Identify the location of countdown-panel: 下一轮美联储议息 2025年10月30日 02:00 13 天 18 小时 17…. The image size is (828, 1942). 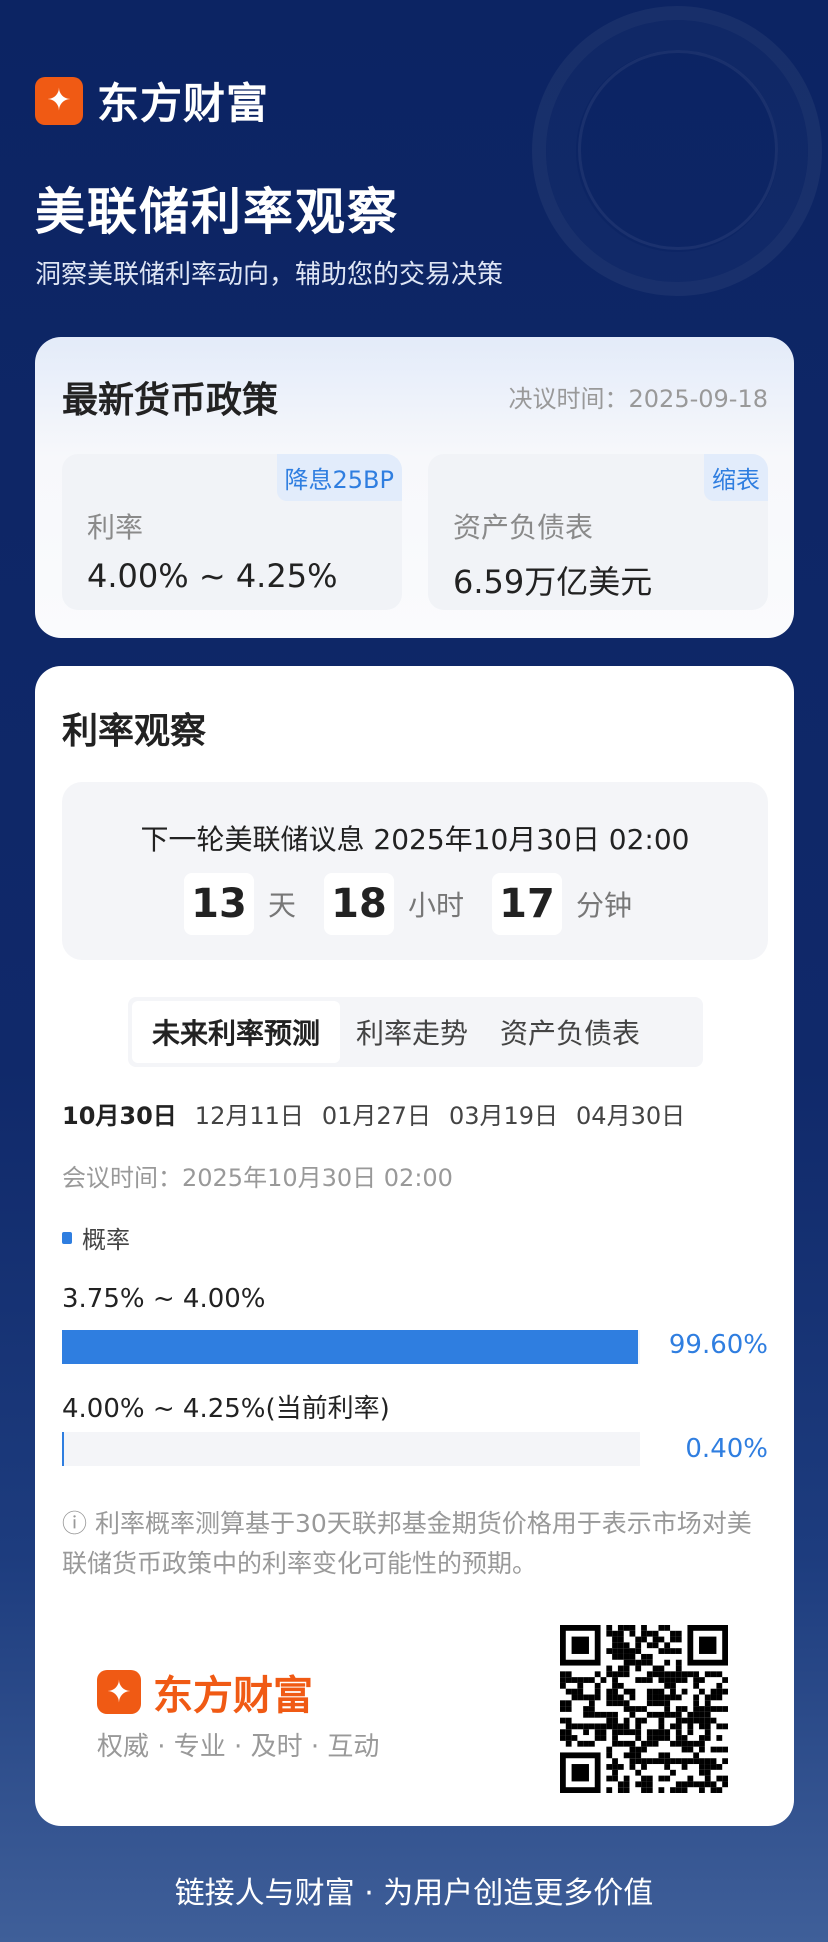
(415, 871).